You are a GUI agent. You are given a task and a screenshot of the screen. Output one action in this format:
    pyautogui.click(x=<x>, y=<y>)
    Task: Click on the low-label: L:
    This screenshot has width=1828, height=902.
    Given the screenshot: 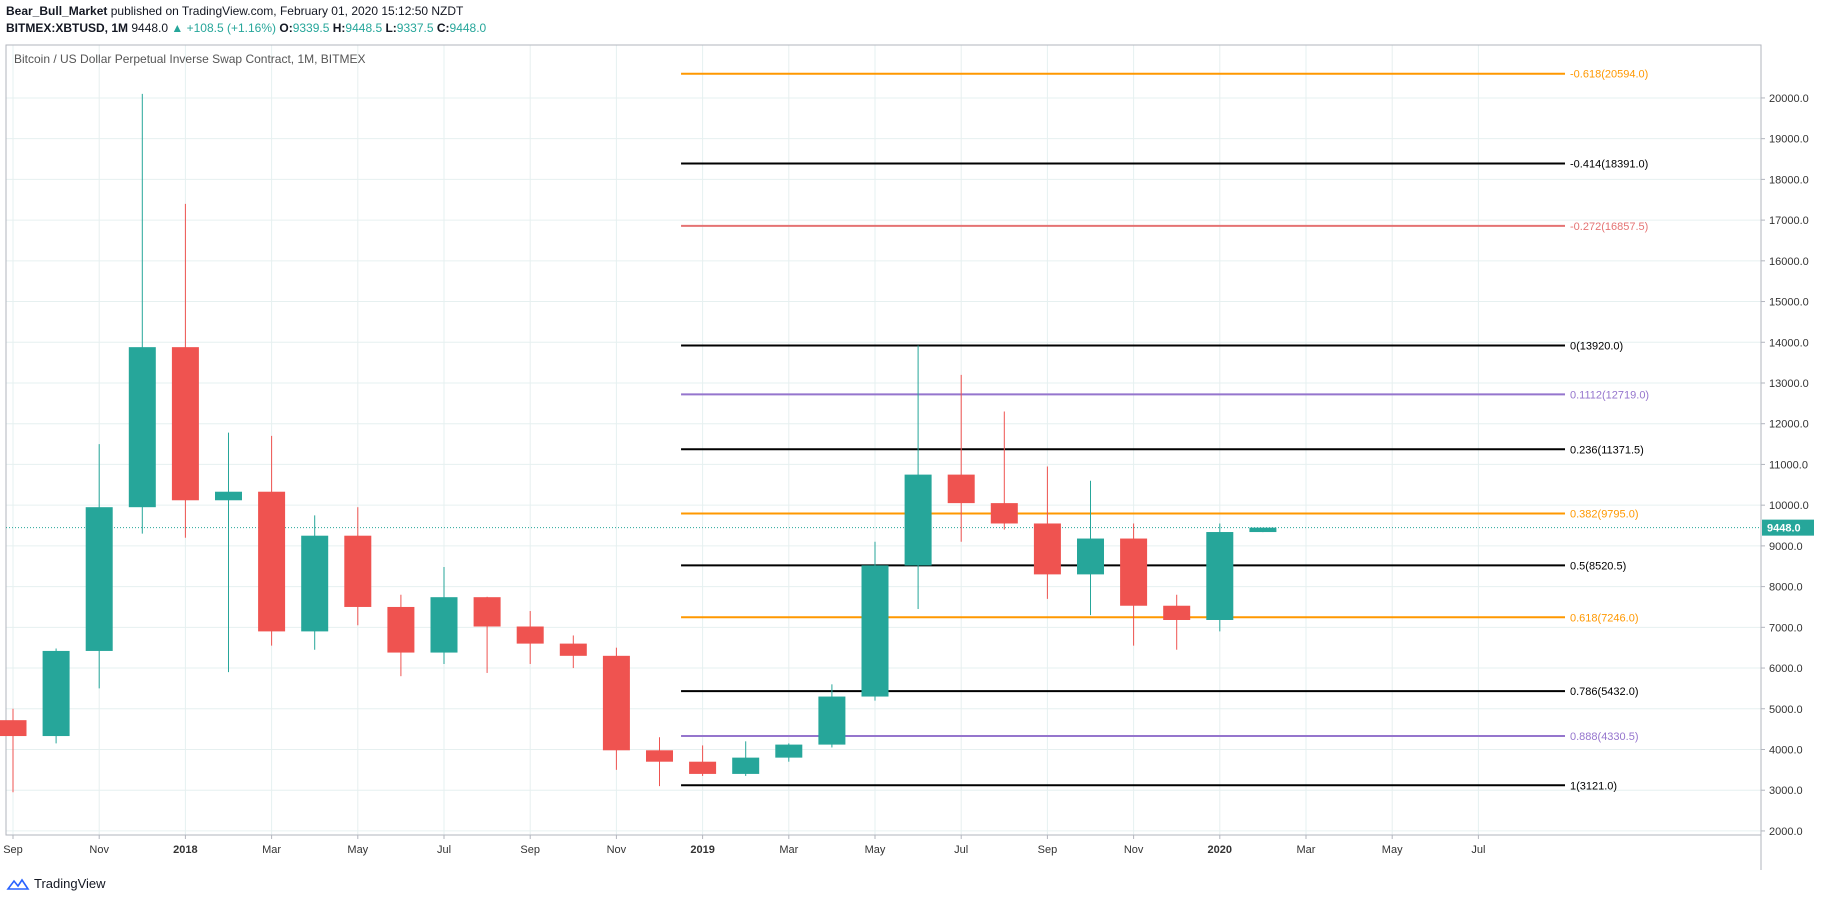 What is the action you would take?
    pyautogui.click(x=391, y=28)
    